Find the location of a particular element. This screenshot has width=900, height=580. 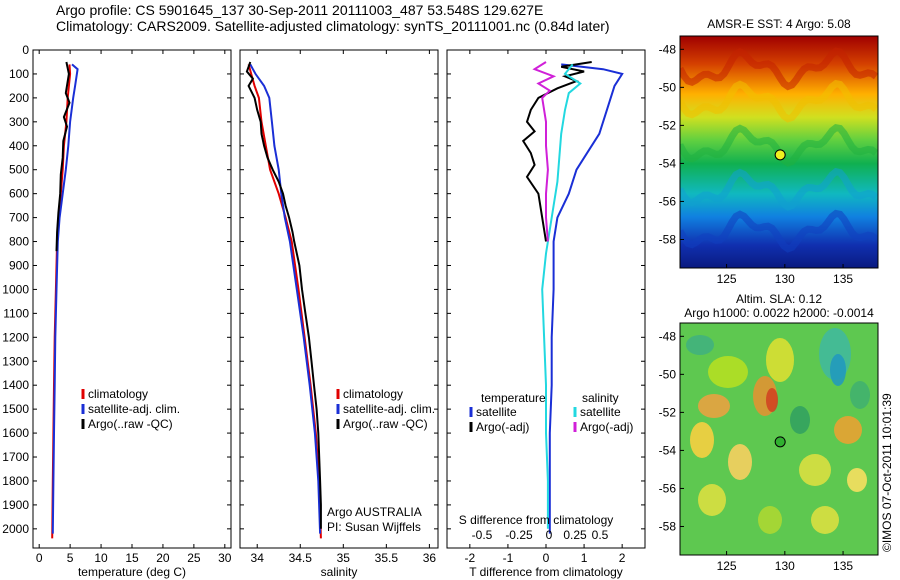

y-tick-label: 1800 is located at coordinates (15, 481).